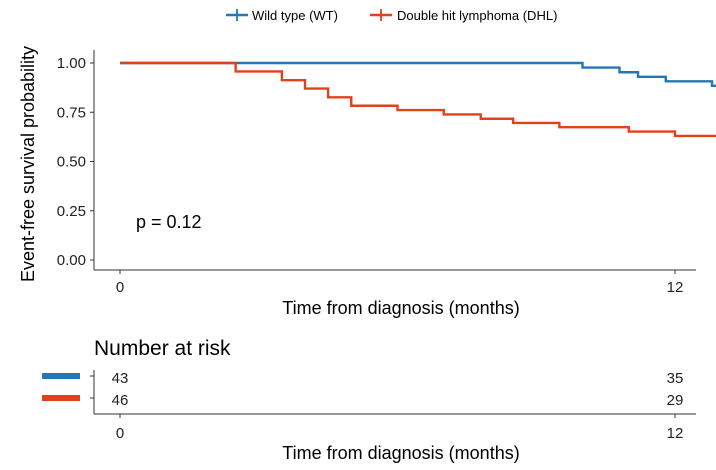  Describe the element at coordinates (120, 400) in the screenshot. I see `risk-count: 46` at that location.